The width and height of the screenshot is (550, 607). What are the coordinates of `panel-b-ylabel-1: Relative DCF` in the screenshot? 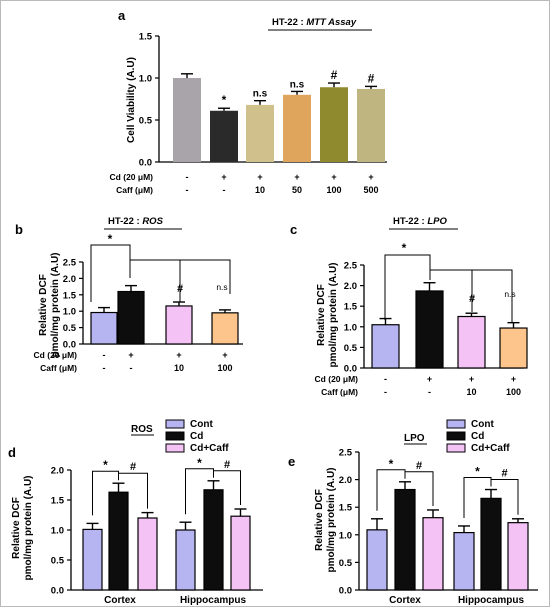 It's located at (43, 305).